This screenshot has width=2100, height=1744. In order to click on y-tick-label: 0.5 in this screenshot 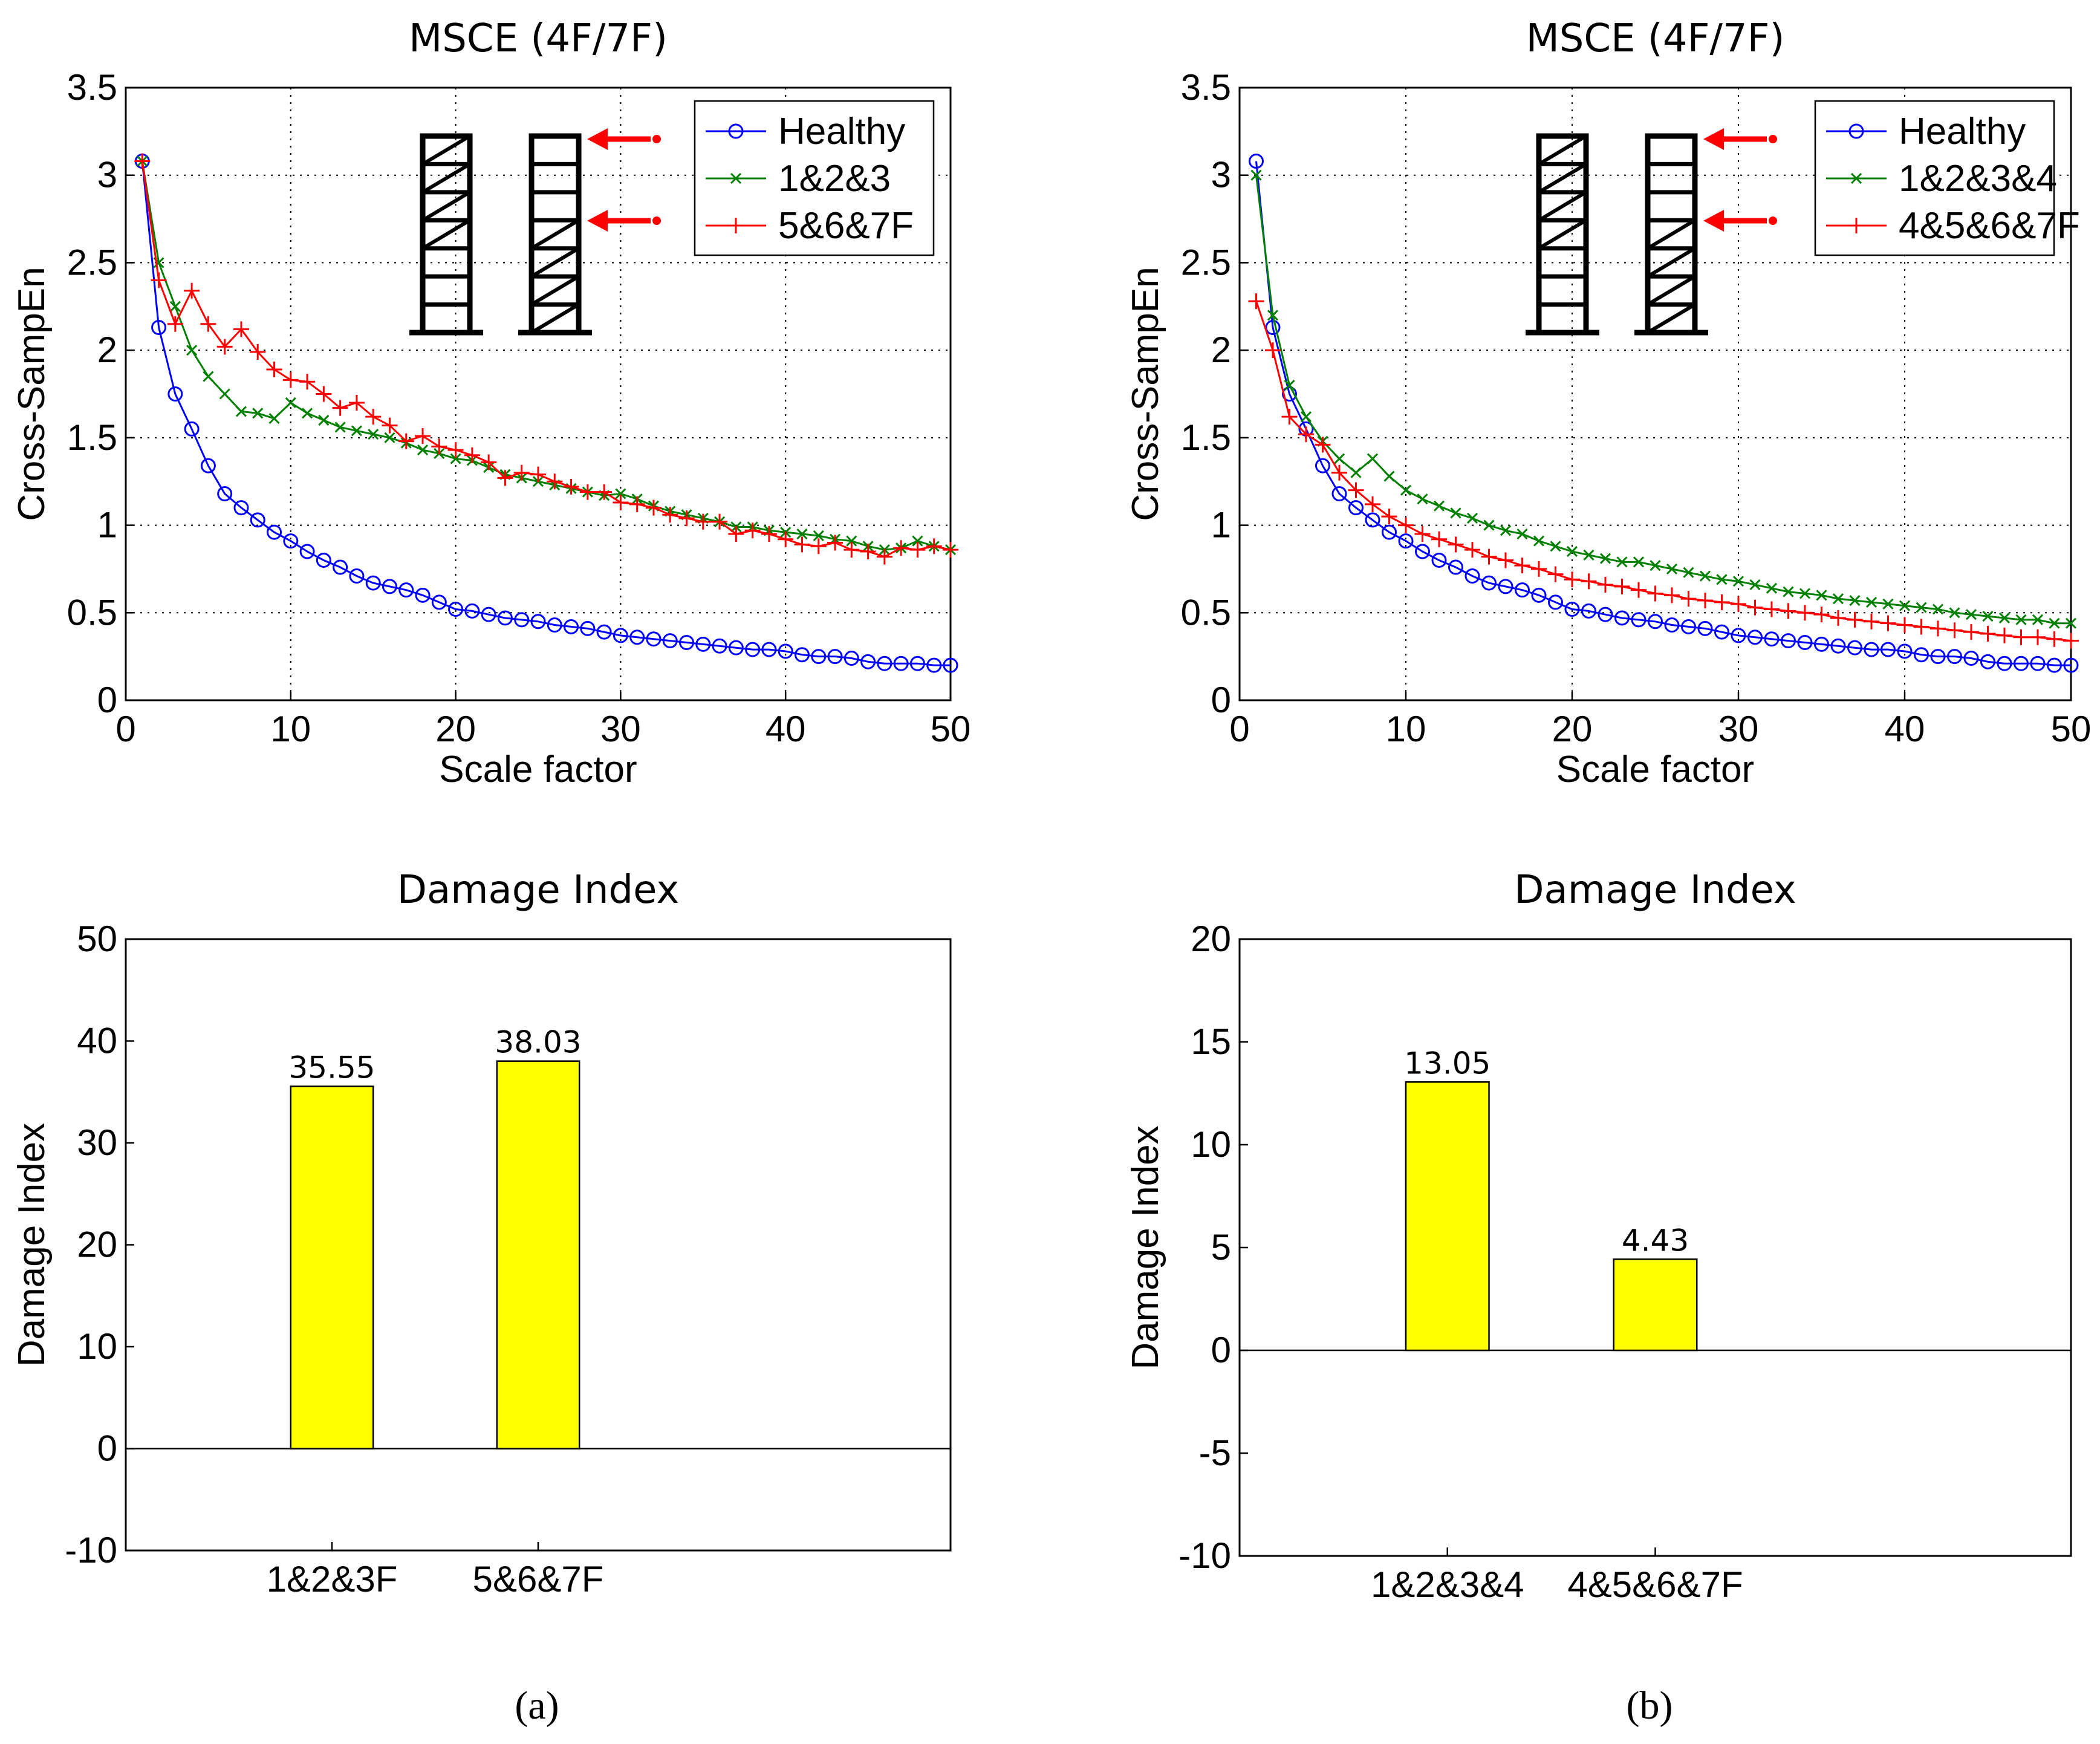, I will do `click(92, 612)`.